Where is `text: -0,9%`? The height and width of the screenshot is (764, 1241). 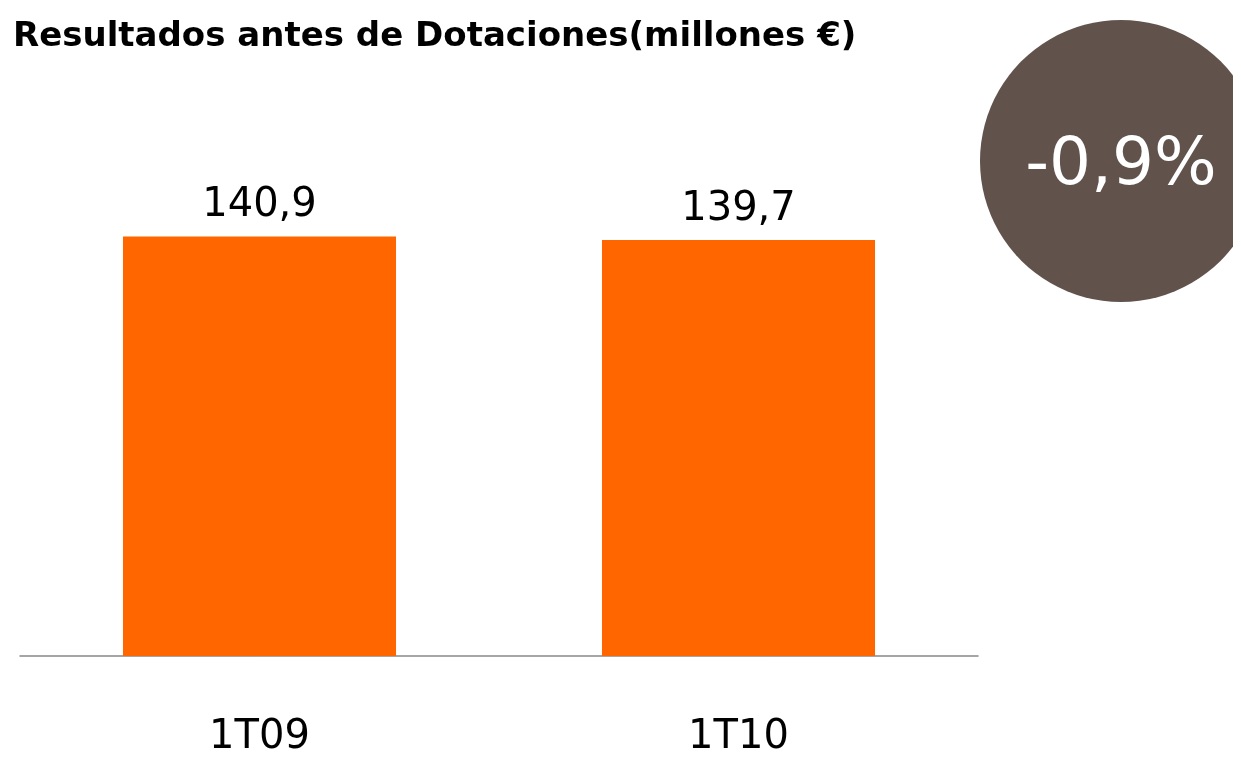 text: -0,9% is located at coordinates (1121, 161).